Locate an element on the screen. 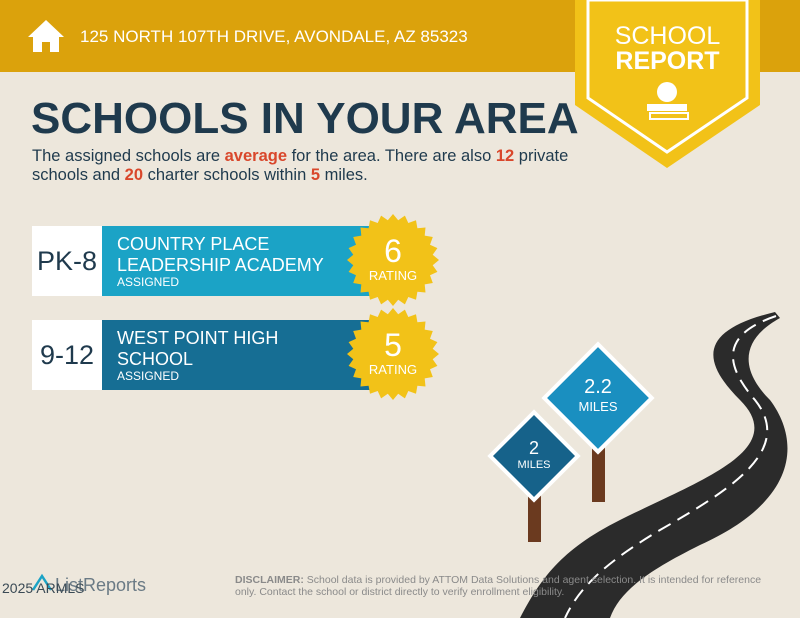 The width and height of the screenshot is (800, 618). rating-value: 6 is located at coordinates (393, 251).